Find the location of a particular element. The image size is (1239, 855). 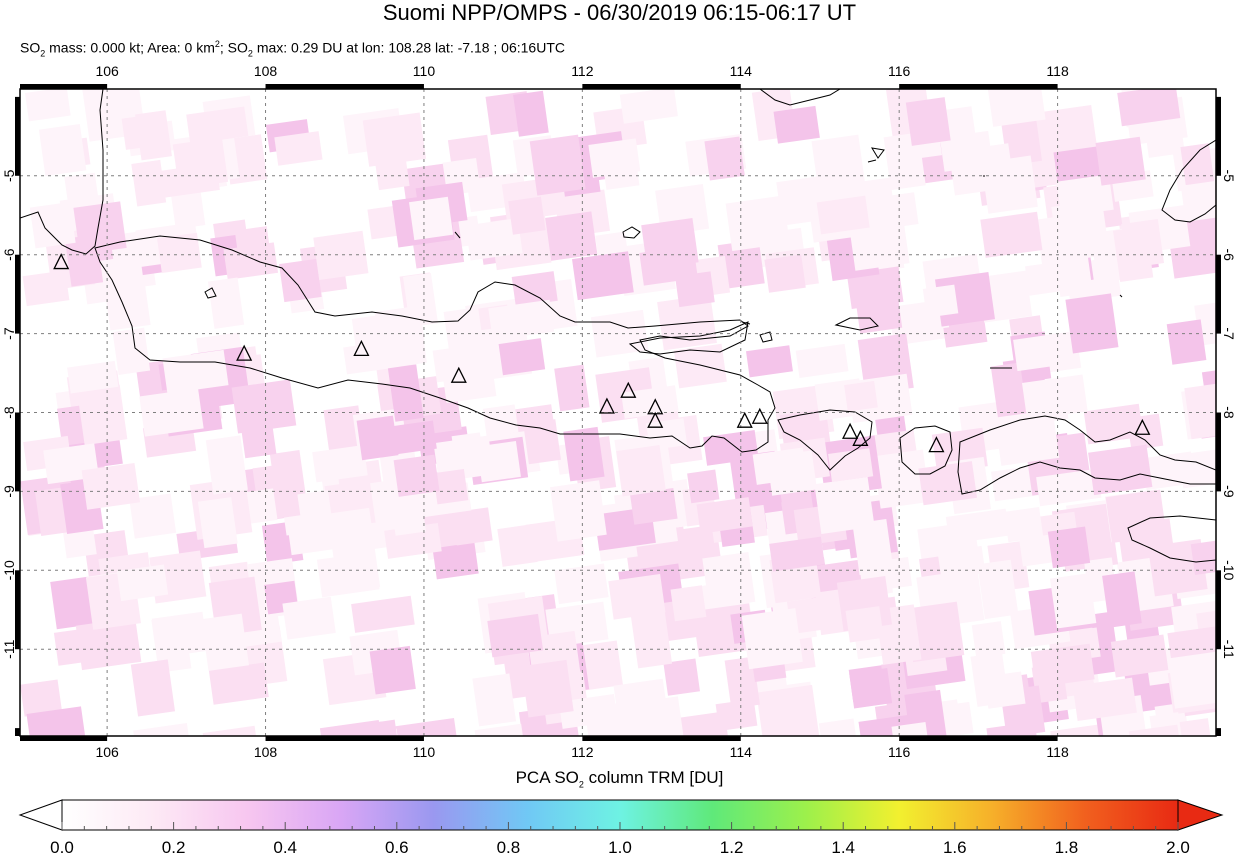

colorbar-tick-label: 1.2 is located at coordinates (732, 846).